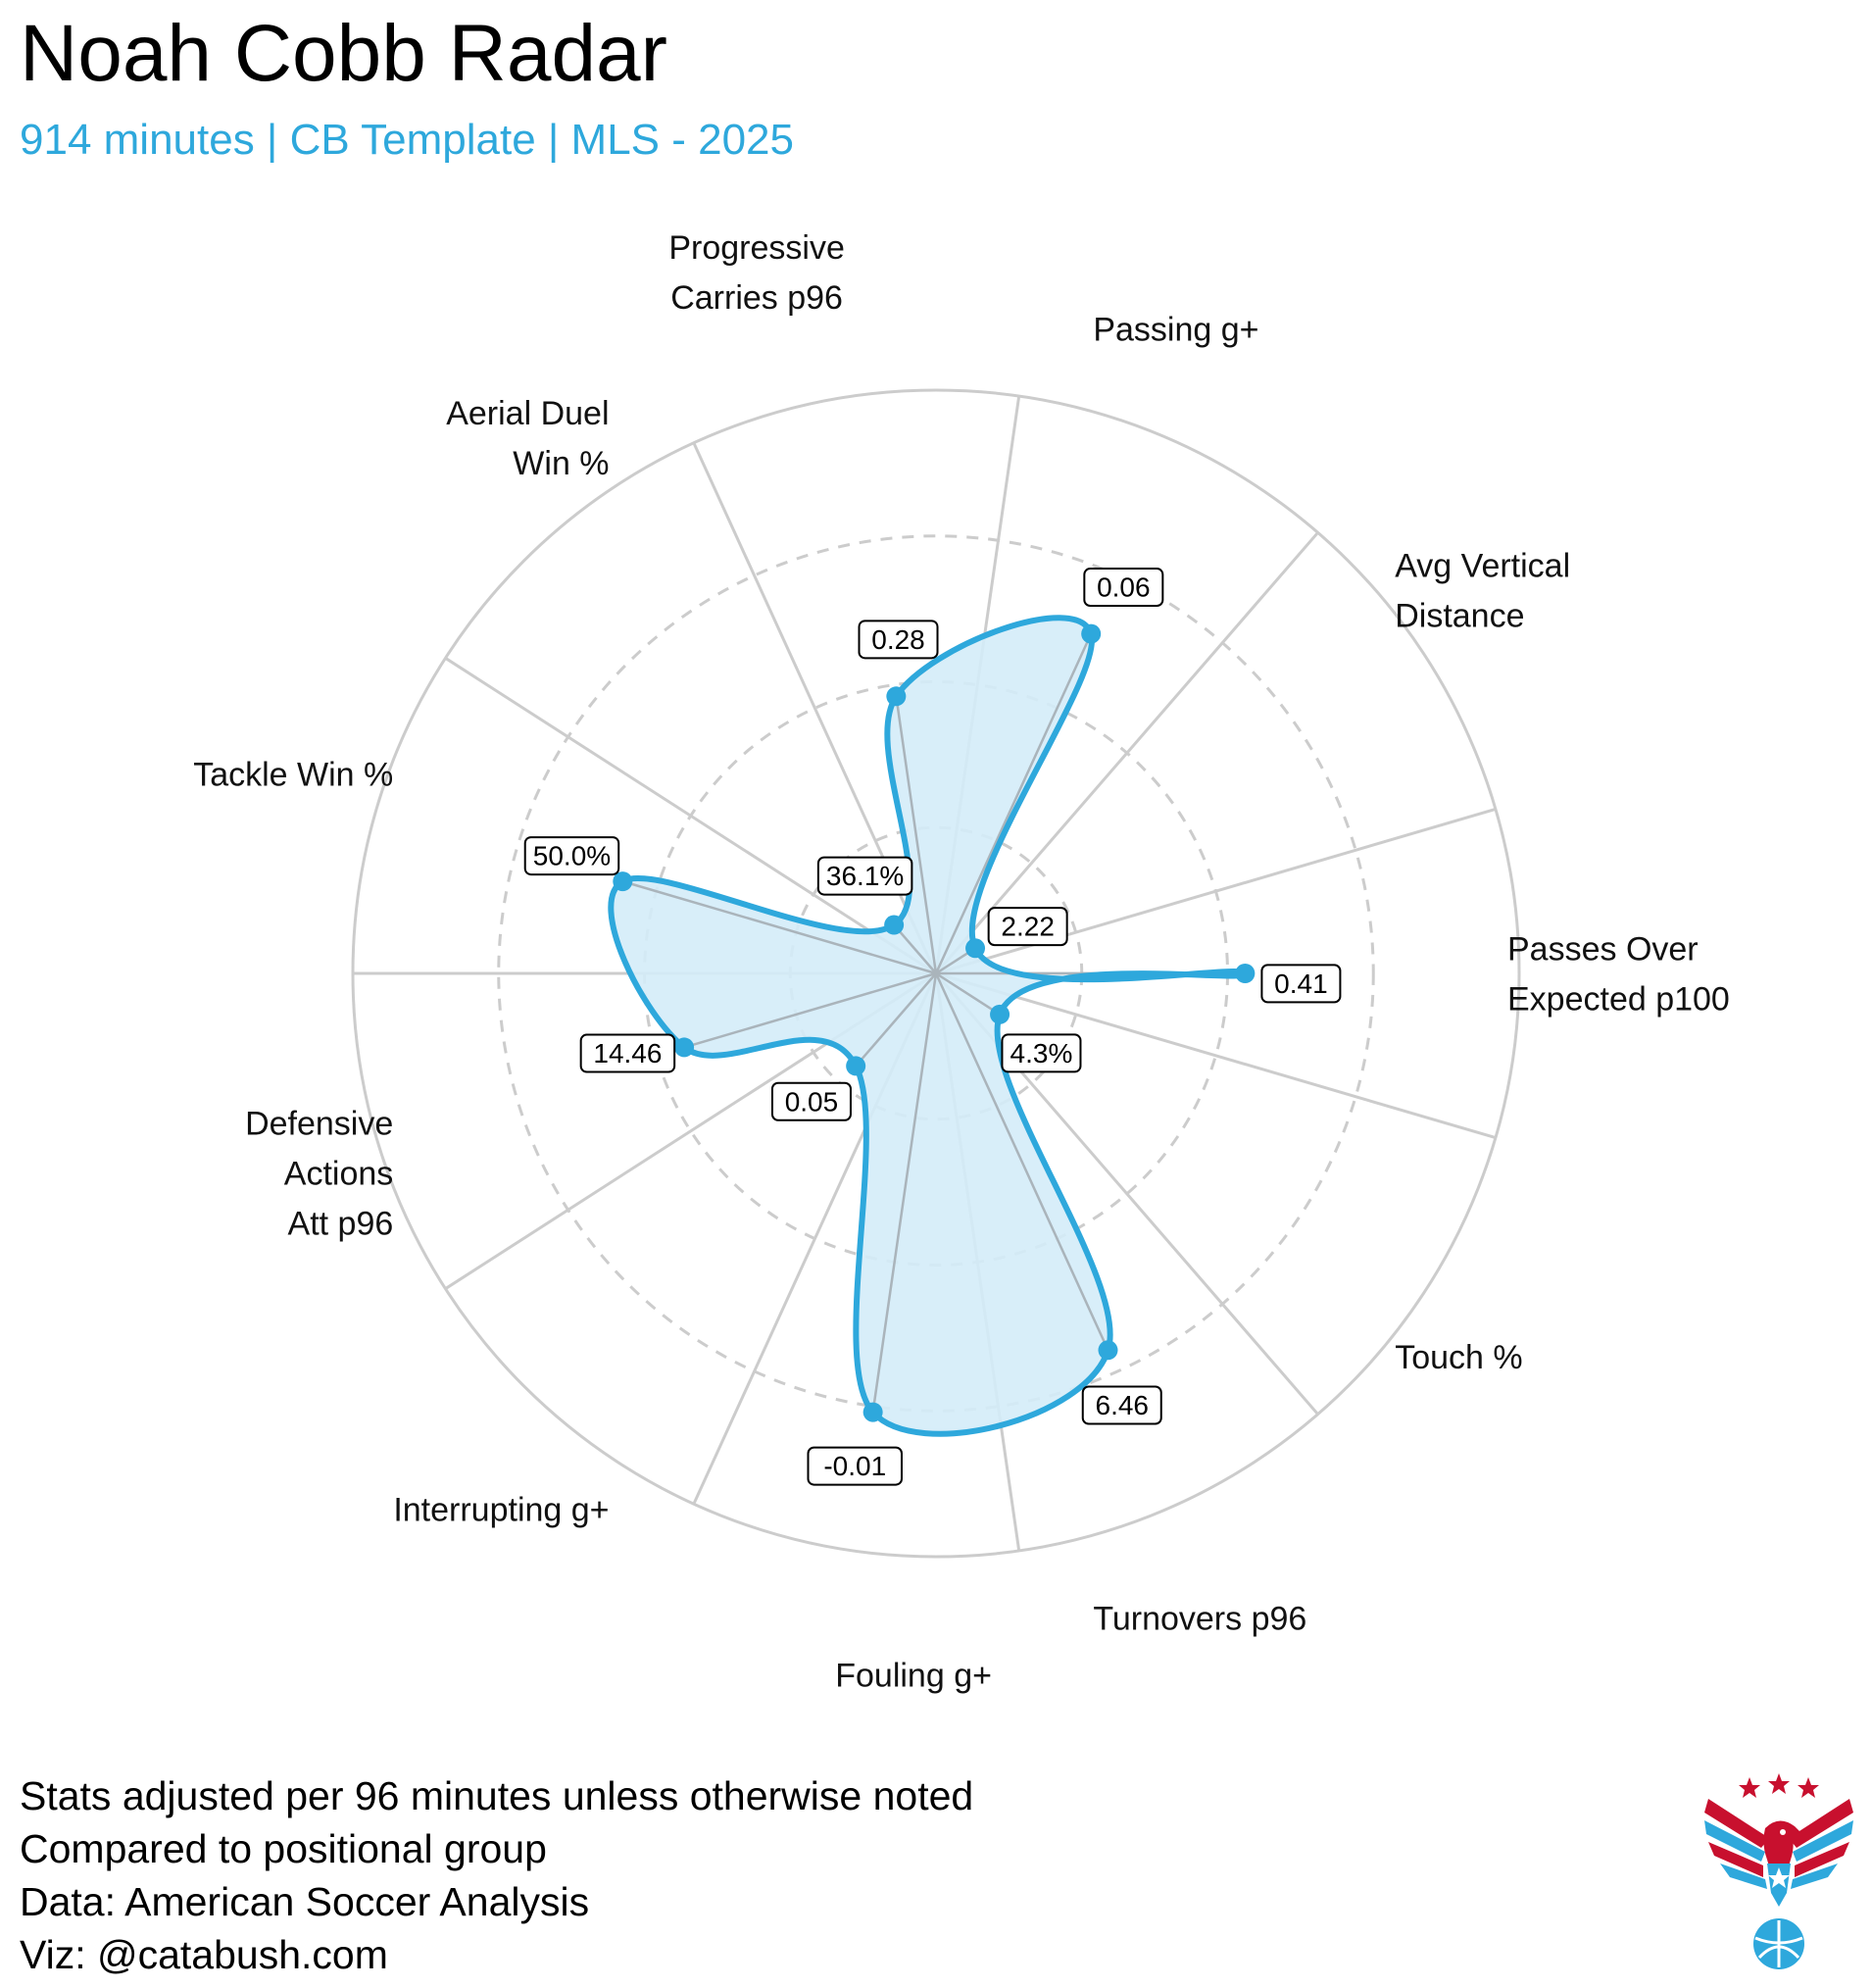 This screenshot has width=1872, height=1988. Describe the element at coordinates (319, 1124) in the screenshot. I see `axis-label-line: Defensive` at that location.